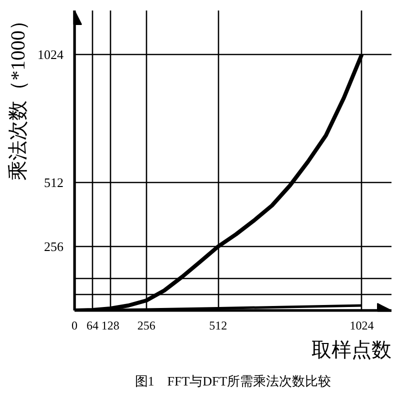 The height and width of the screenshot is (393, 411). Describe the element at coordinates (362, 325) in the screenshot. I see `x-tick-label: 1024` at that location.